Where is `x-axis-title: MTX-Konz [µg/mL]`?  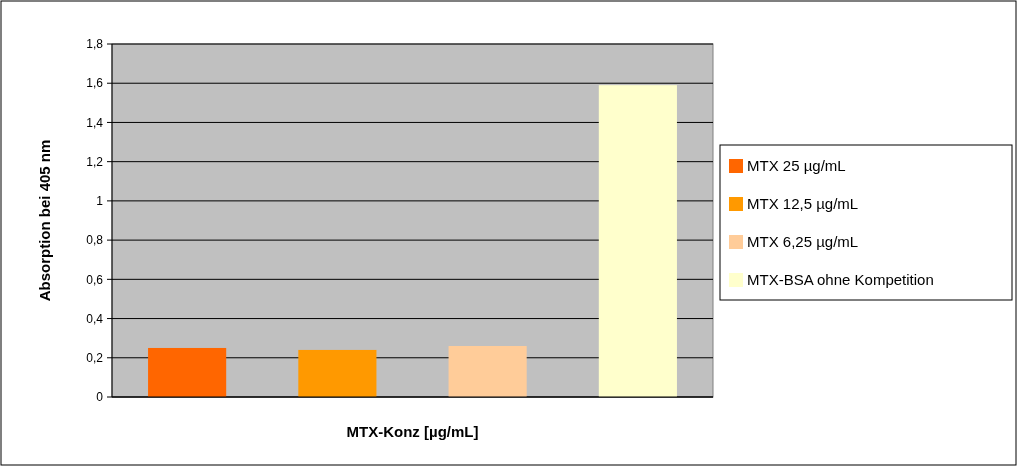
x-axis-title: MTX-Konz [µg/mL] is located at coordinates (412, 431).